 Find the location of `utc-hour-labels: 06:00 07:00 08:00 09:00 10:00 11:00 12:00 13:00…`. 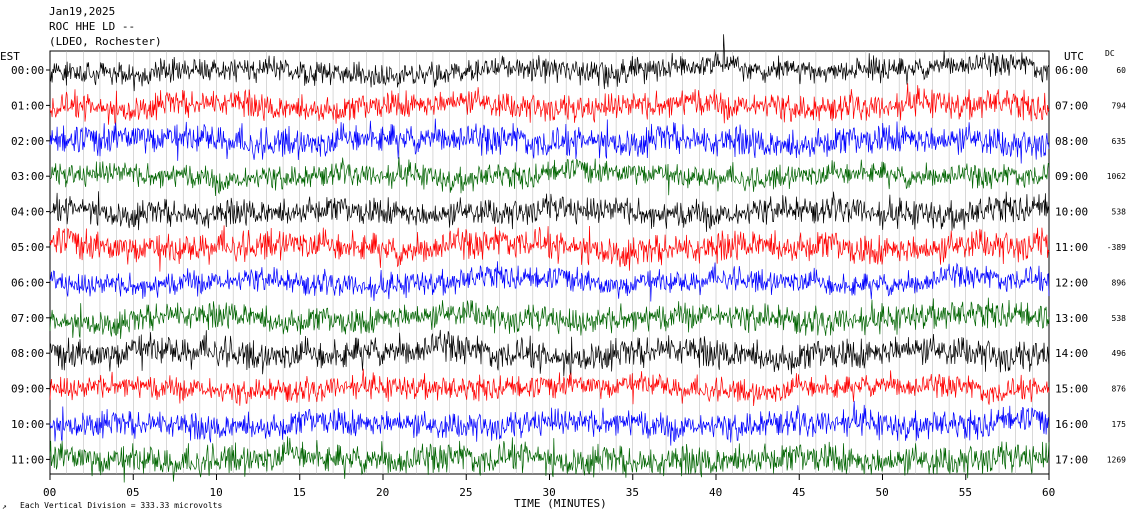

utc-hour-labels: 06:00 07:00 08:00 09:00 10:00 11:00 12:00 13:00… is located at coordinates (1071, 265).